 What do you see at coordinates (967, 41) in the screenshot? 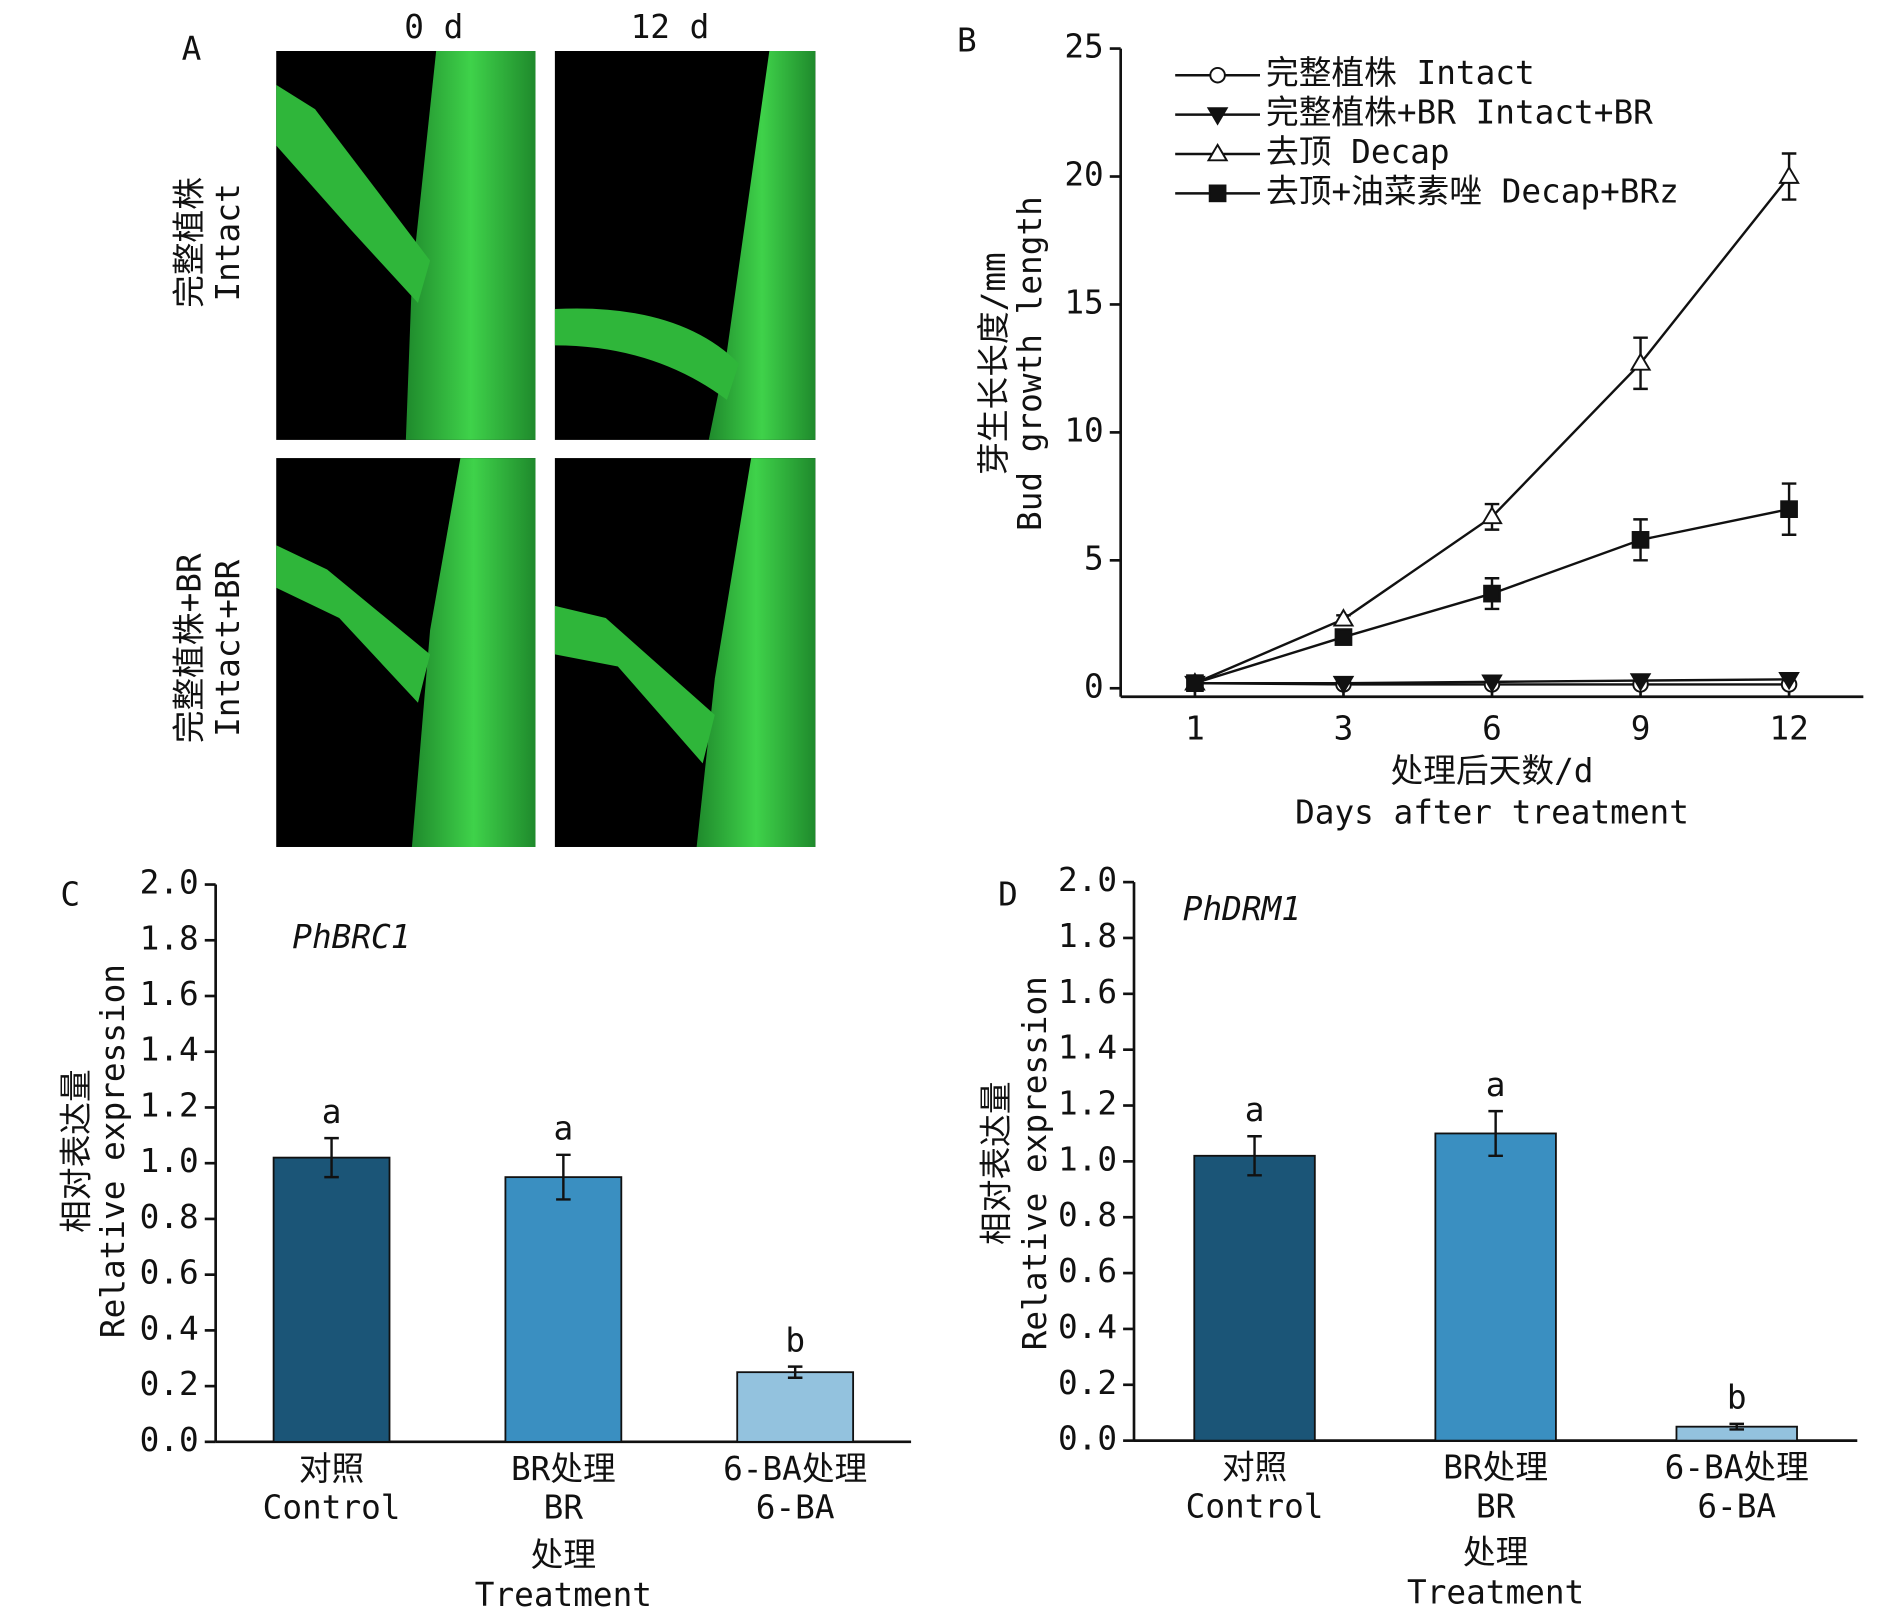
I see `panel-label: B` at bounding box center [967, 41].